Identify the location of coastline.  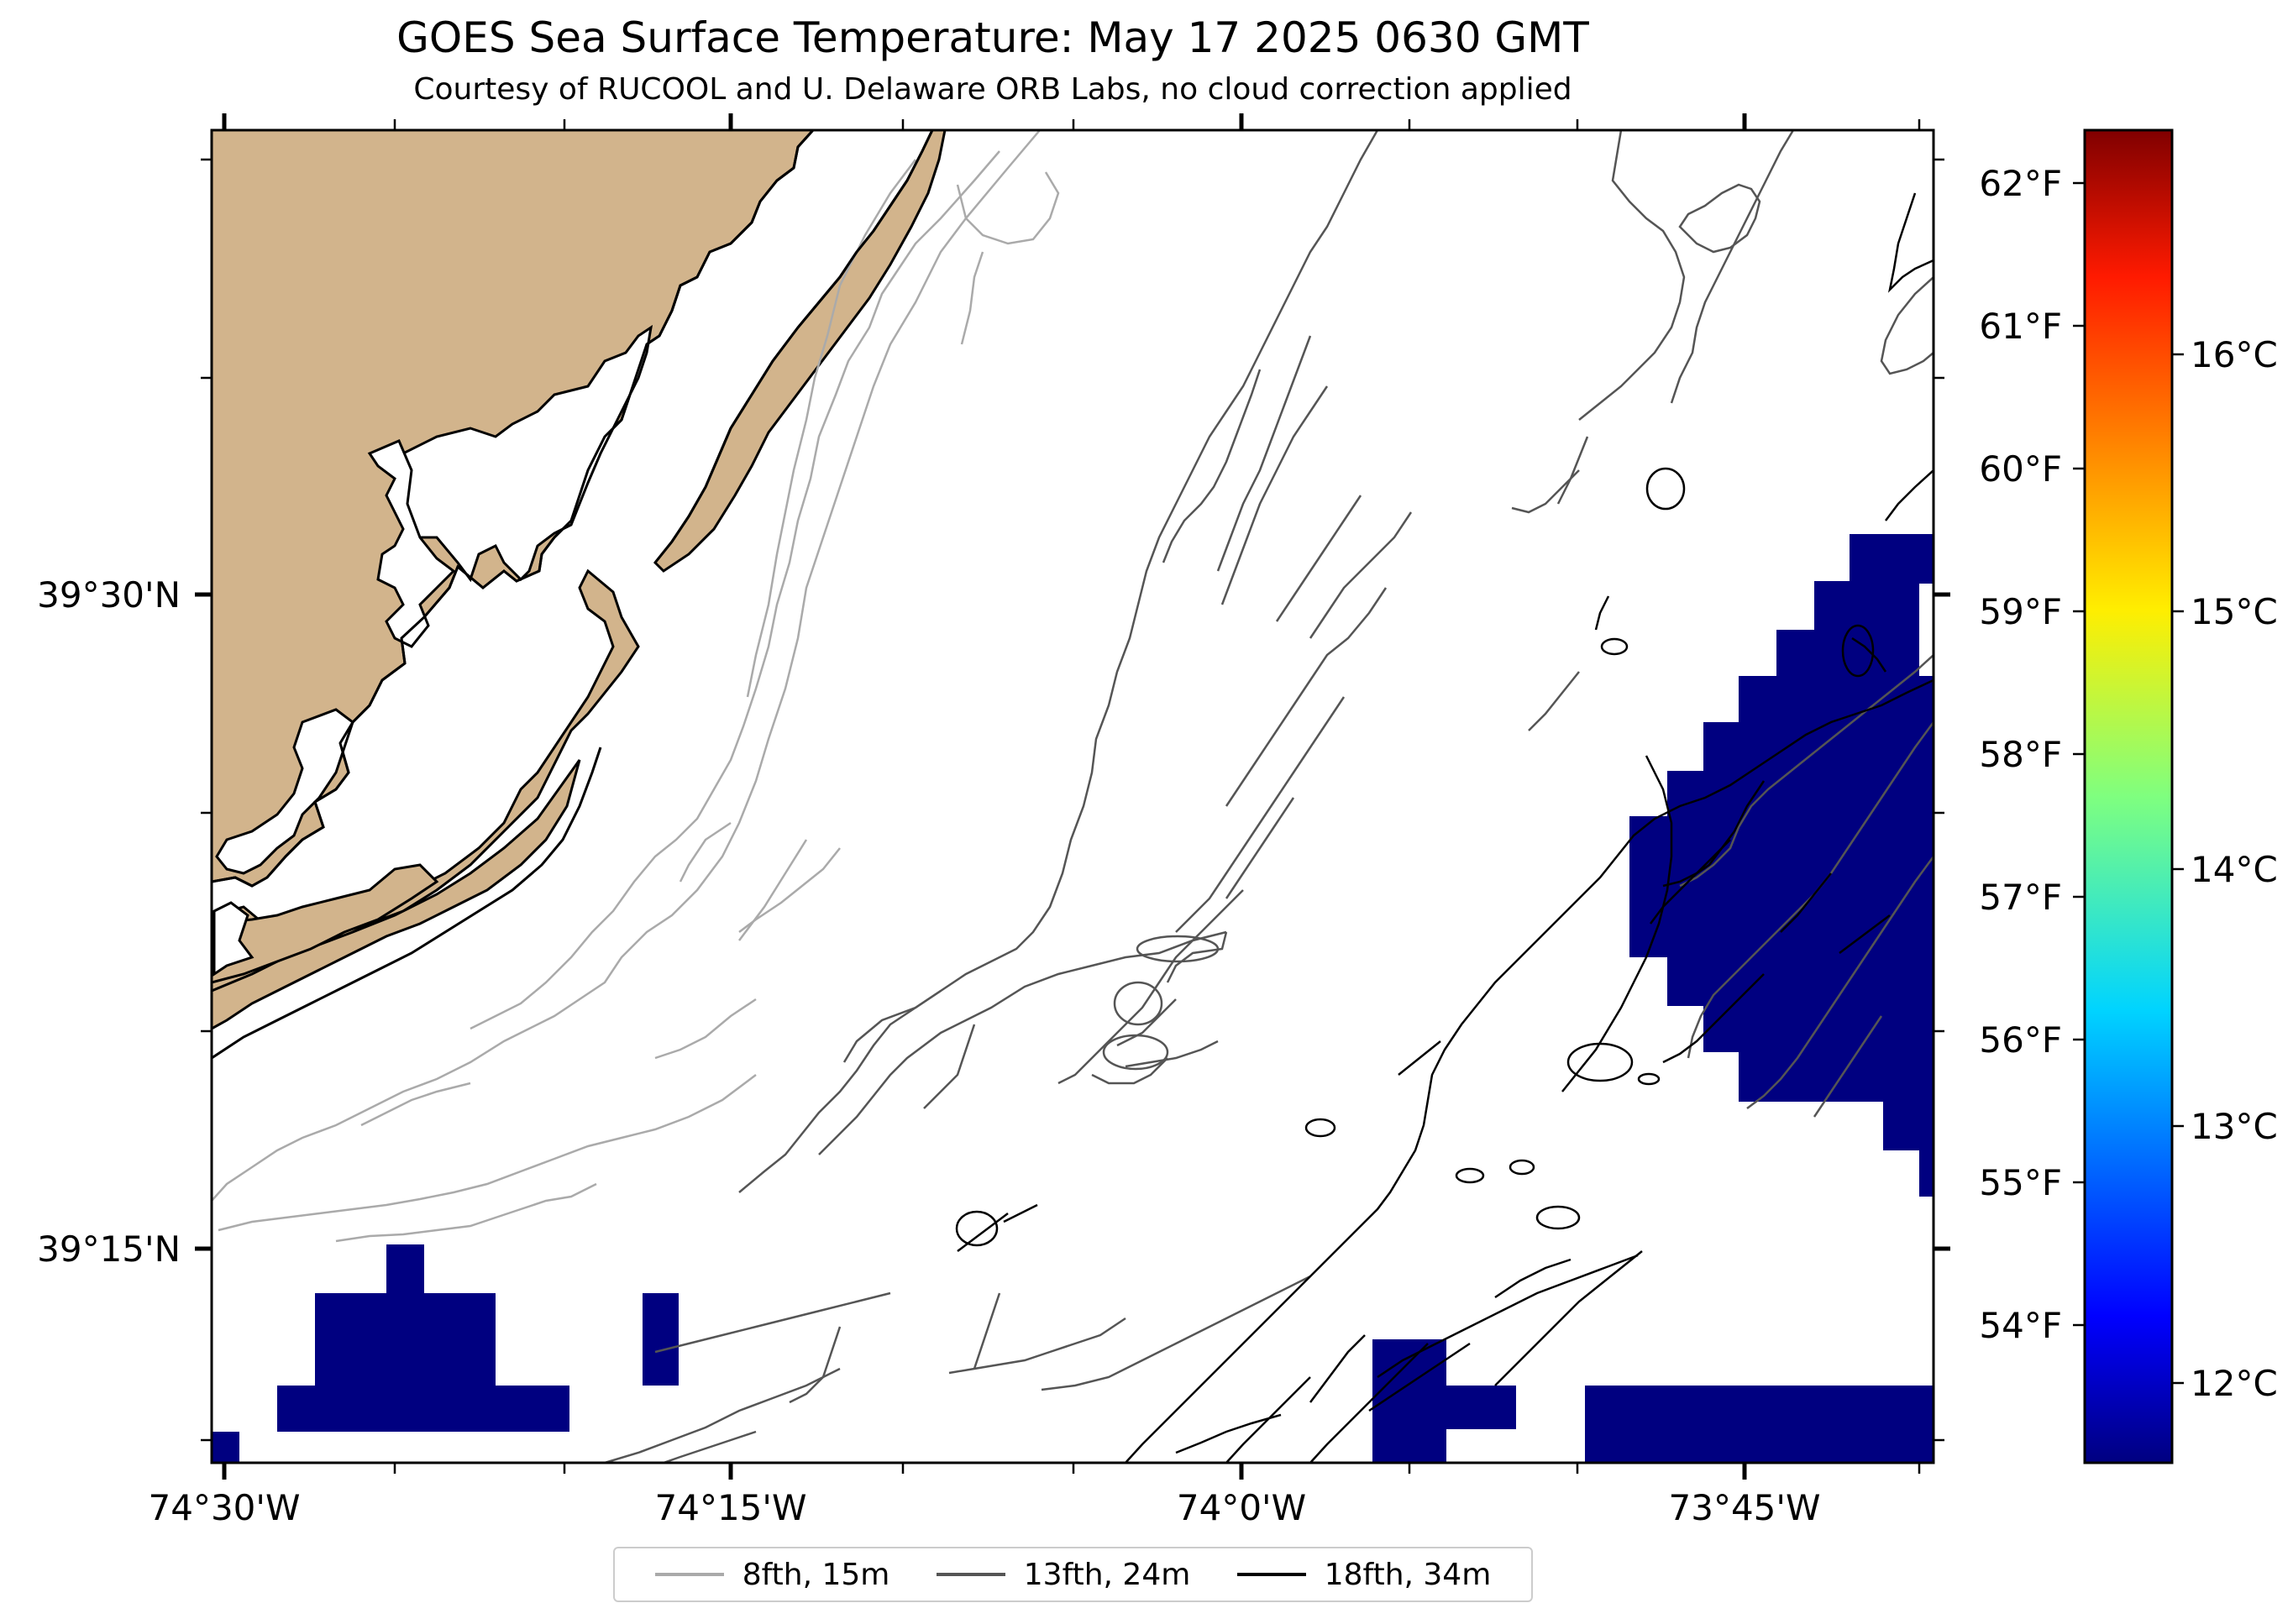
(513, 509).